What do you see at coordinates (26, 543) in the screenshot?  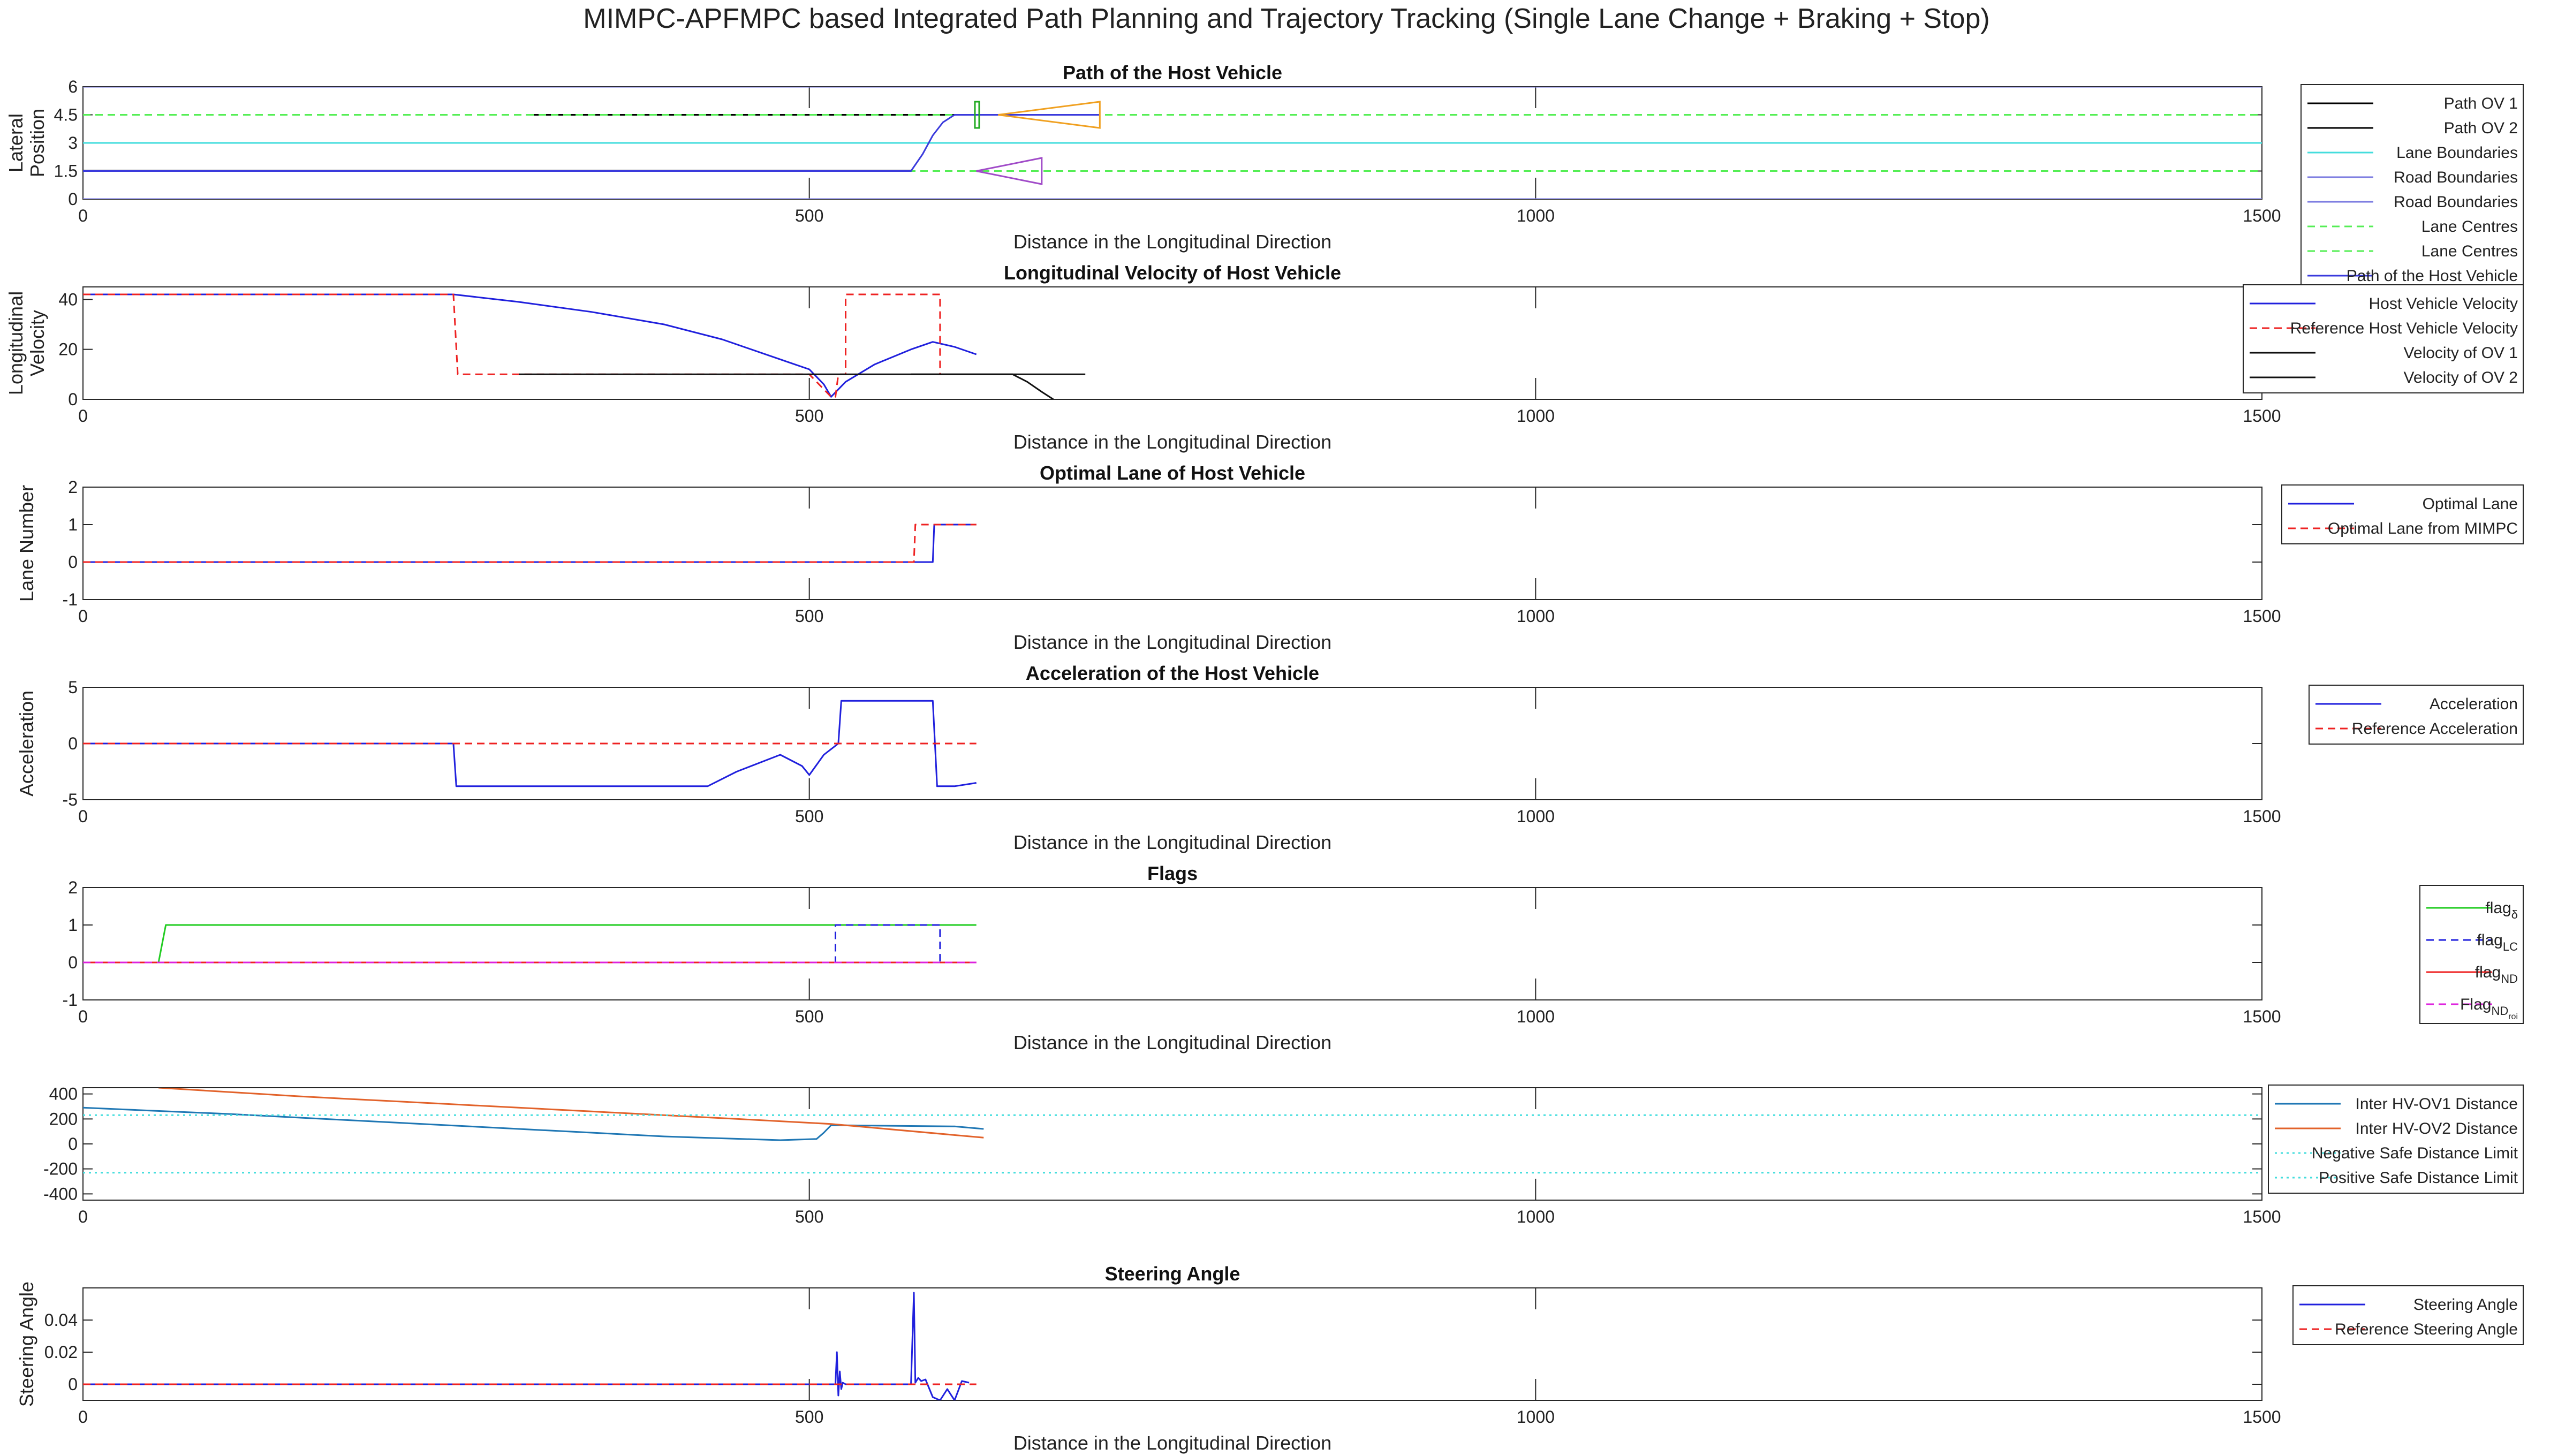 I see `y-axis-label: Lane Number` at bounding box center [26, 543].